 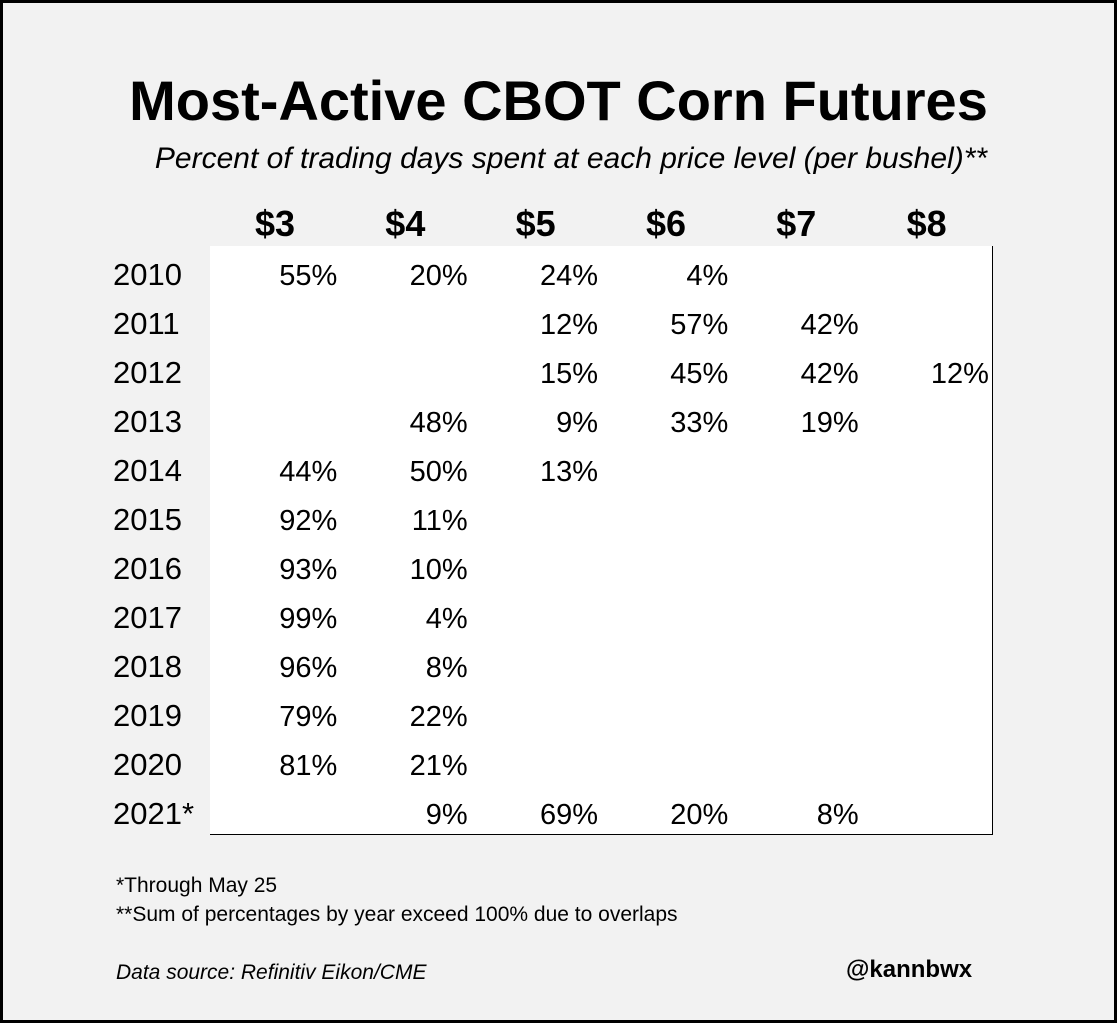 I want to click on table-cell: 22%, so click(x=406, y=712).